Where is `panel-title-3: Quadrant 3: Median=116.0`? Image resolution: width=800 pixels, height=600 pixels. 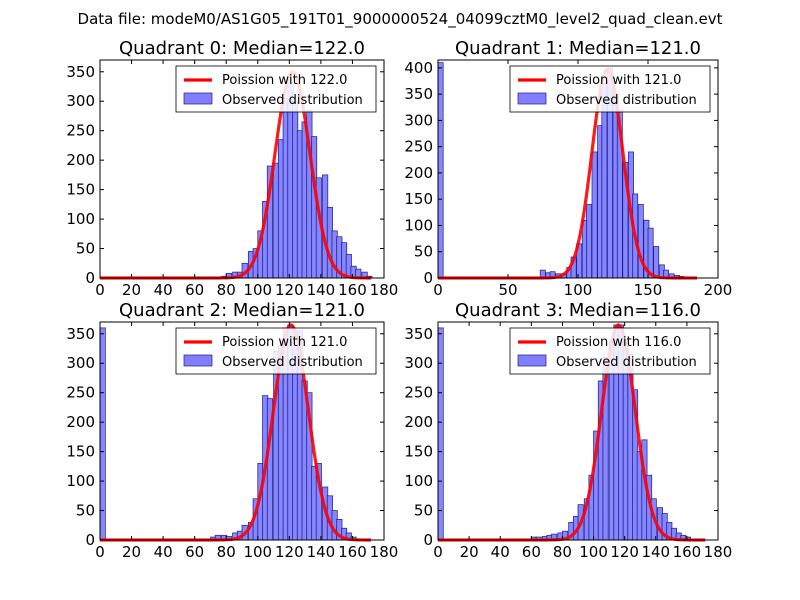
panel-title-3: Quadrant 3: Median=116.0 is located at coordinates (578, 310).